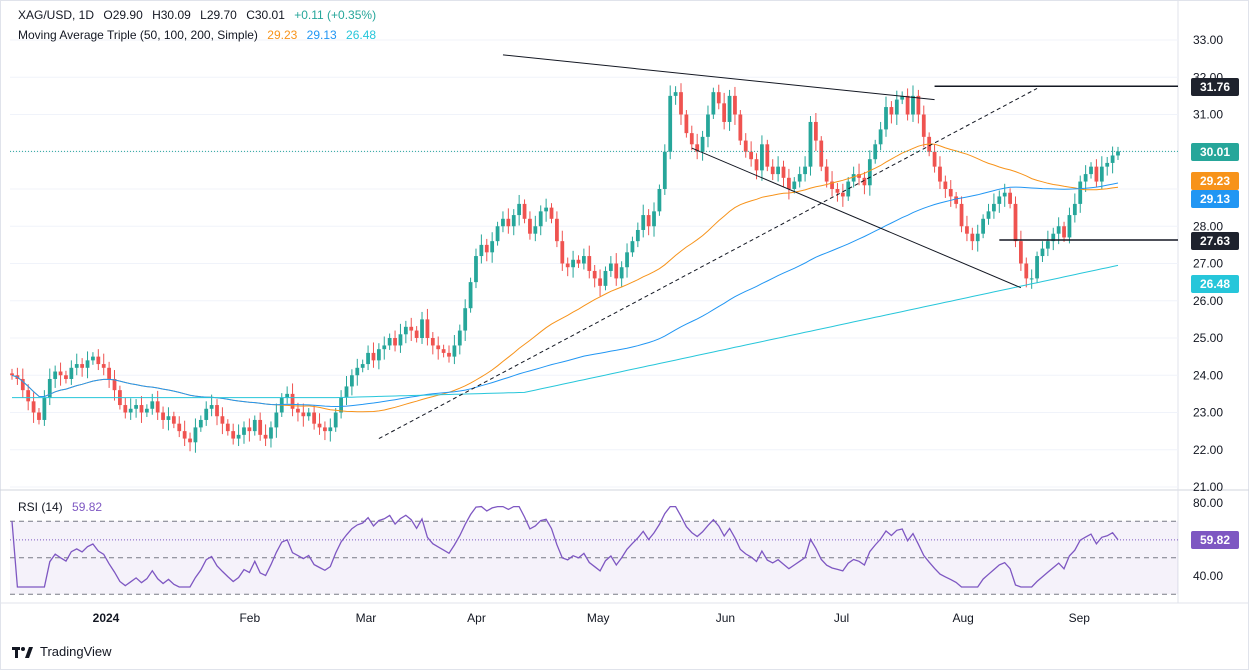 Image resolution: width=1249 pixels, height=670 pixels. Describe the element at coordinates (1208, 450) in the screenshot. I see `price-tick-label: 22.00` at that location.